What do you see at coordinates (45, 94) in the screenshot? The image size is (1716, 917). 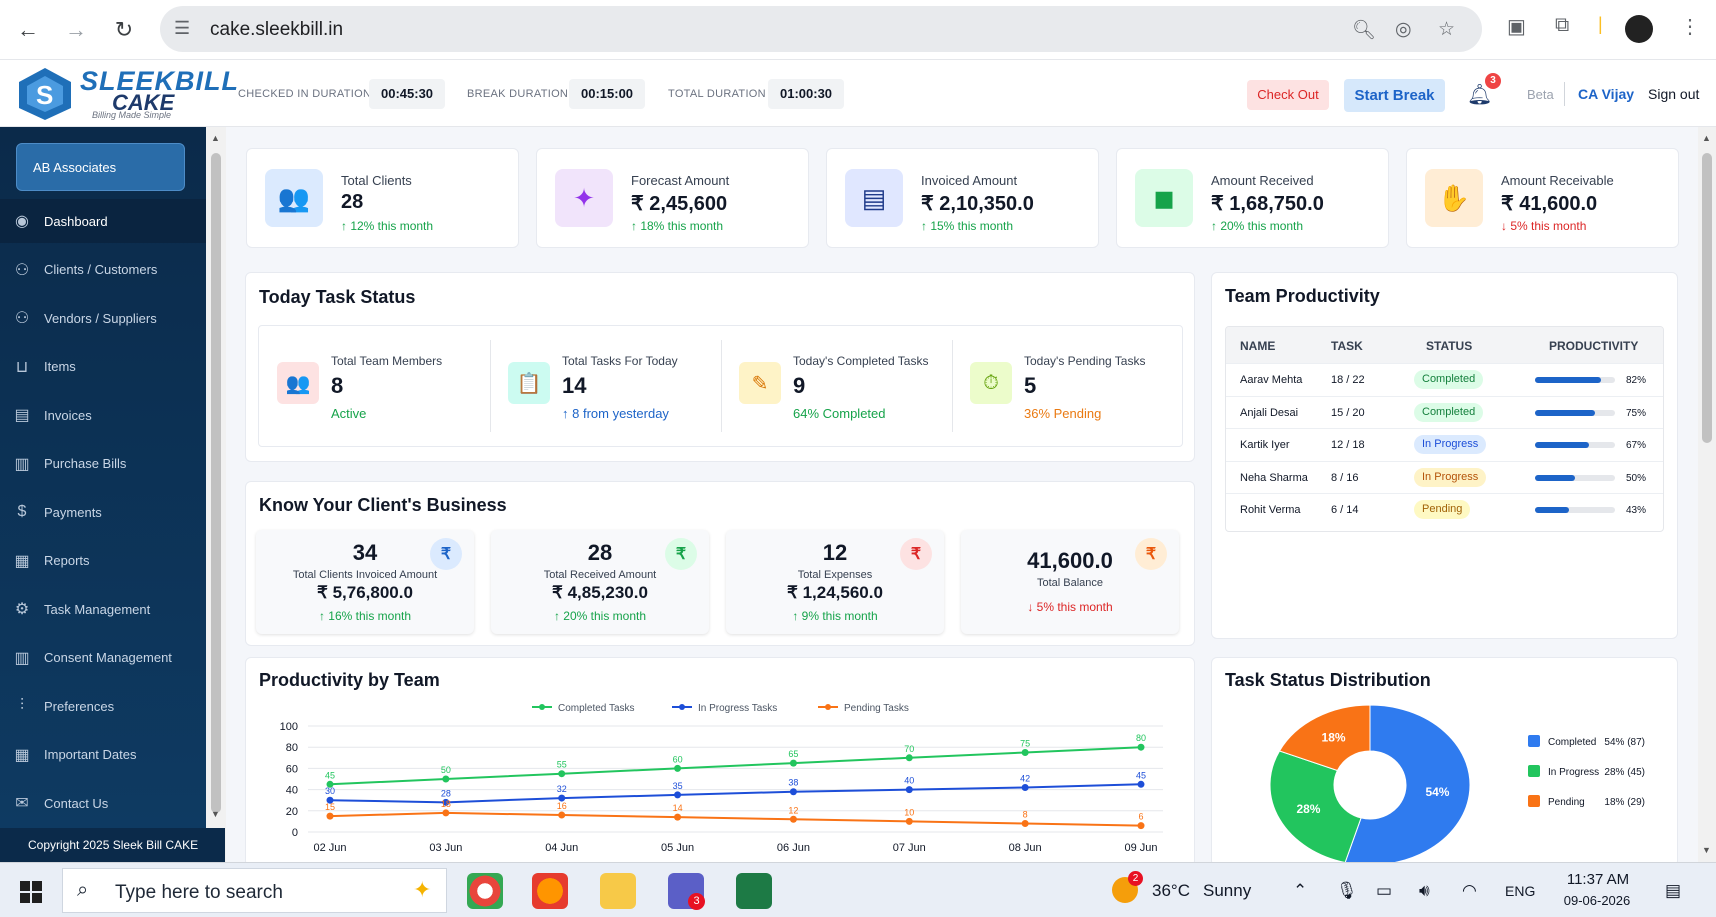 I see `sleekbill-logo-icon: S` at bounding box center [45, 94].